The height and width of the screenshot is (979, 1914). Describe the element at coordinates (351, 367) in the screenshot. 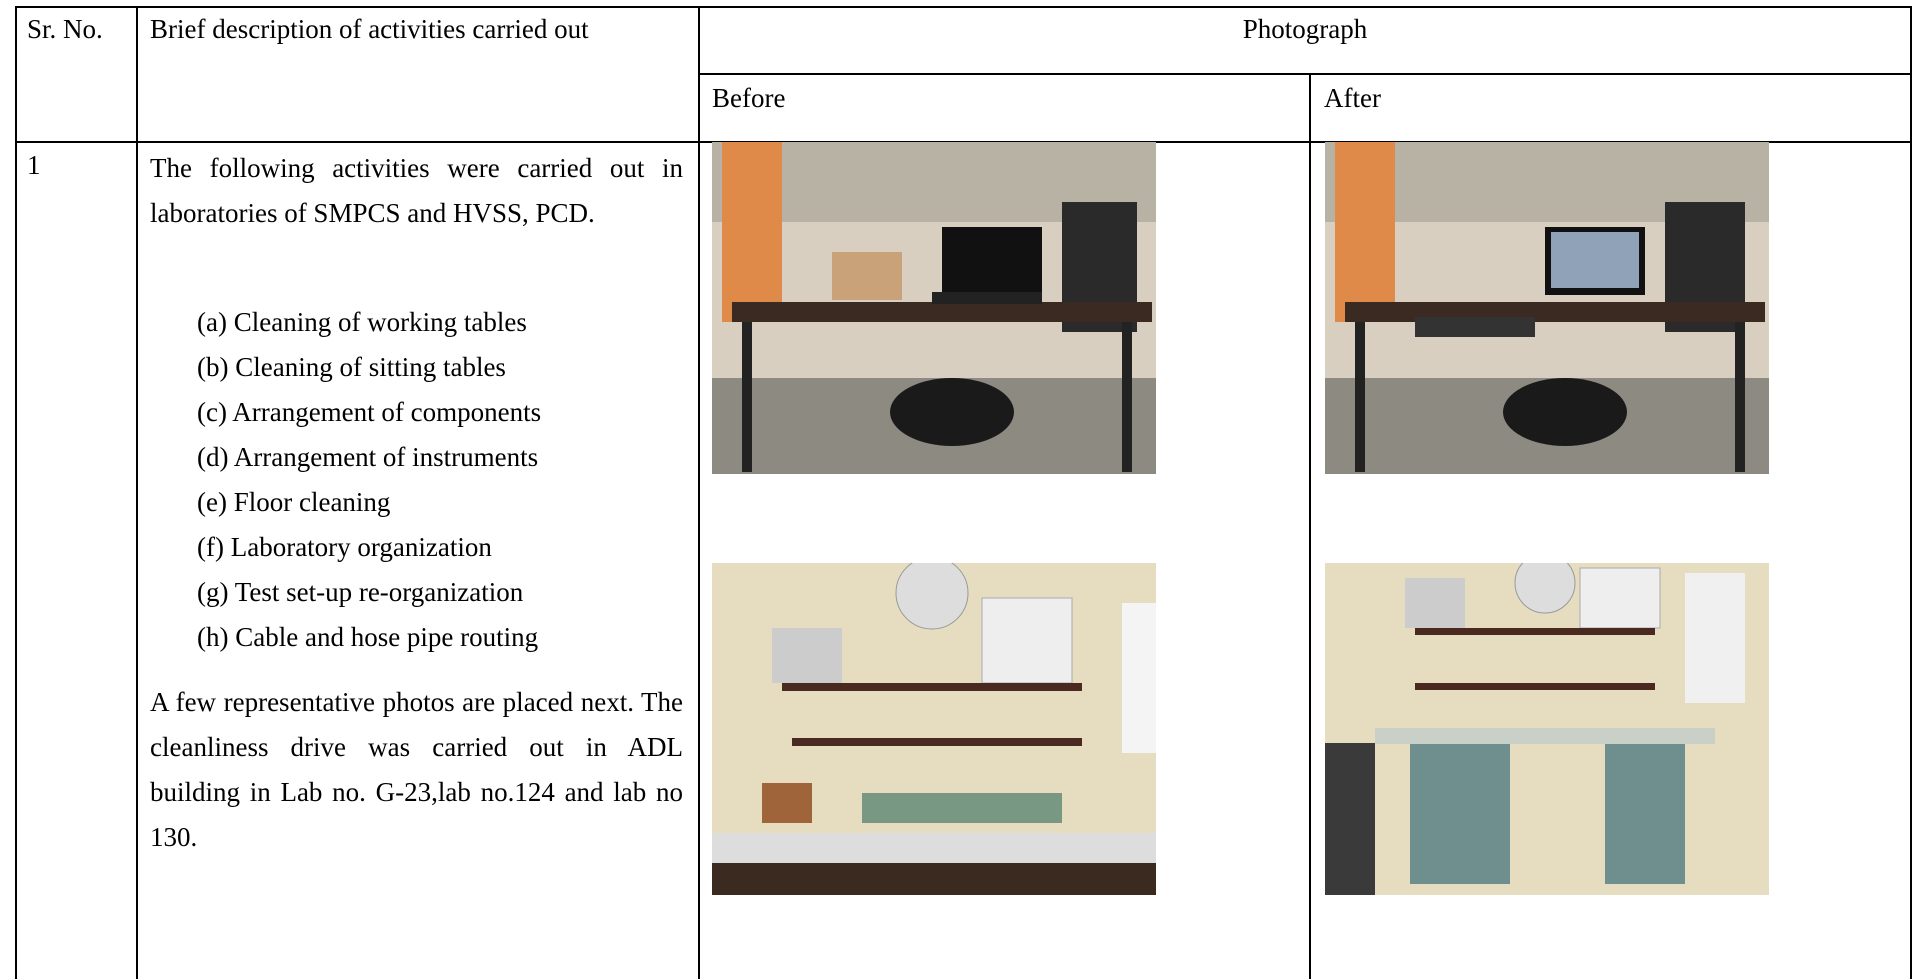

I see `activity-item: (b) Cleaning of sitting tables` at that location.